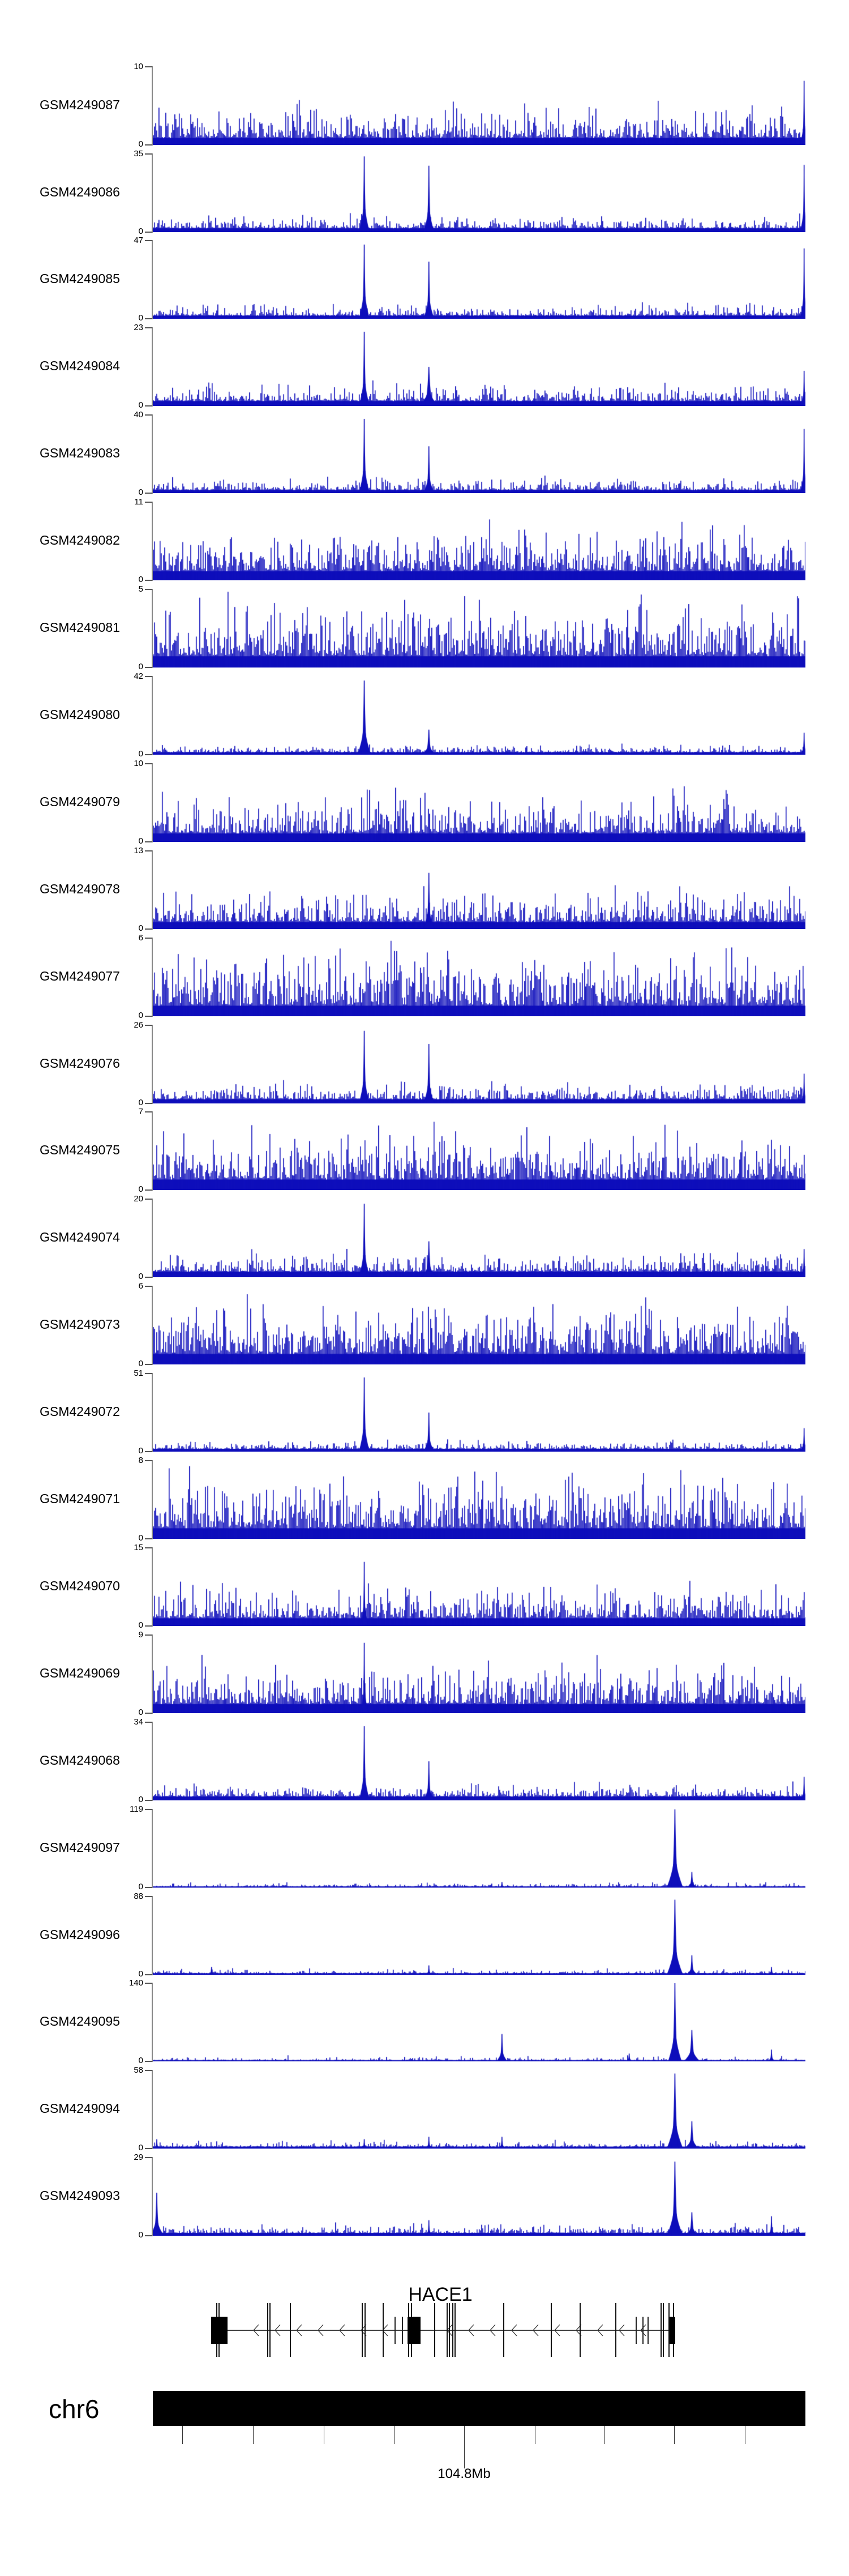  What do you see at coordinates (80, 1411) in the screenshot?
I see `track-label: GSM4249072` at bounding box center [80, 1411].